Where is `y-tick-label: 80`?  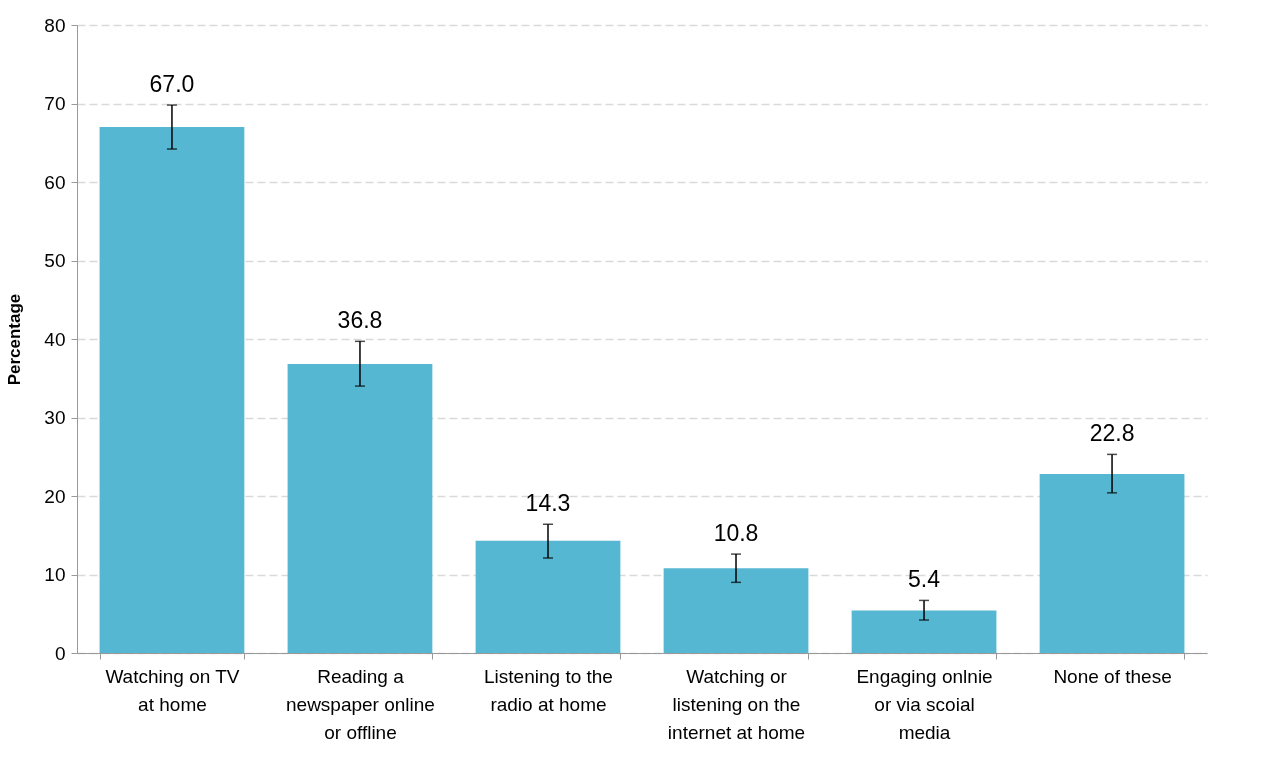
y-tick-label: 80 is located at coordinates (55, 25).